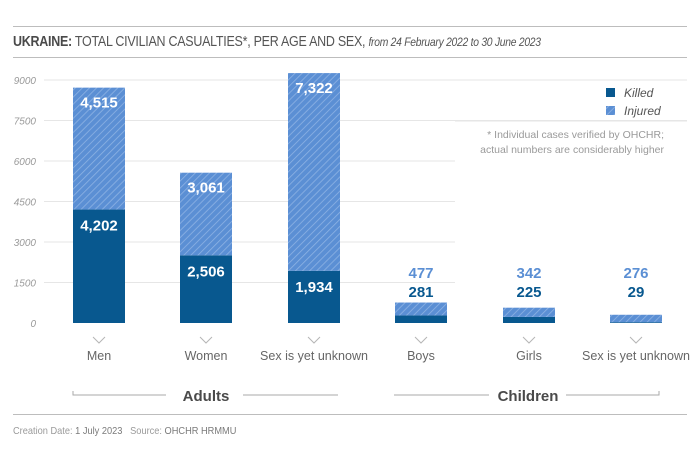 This screenshot has width=700, height=452. What do you see at coordinates (642, 111) in the screenshot?
I see `legend-label-injured: Injured` at bounding box center [642, 111].